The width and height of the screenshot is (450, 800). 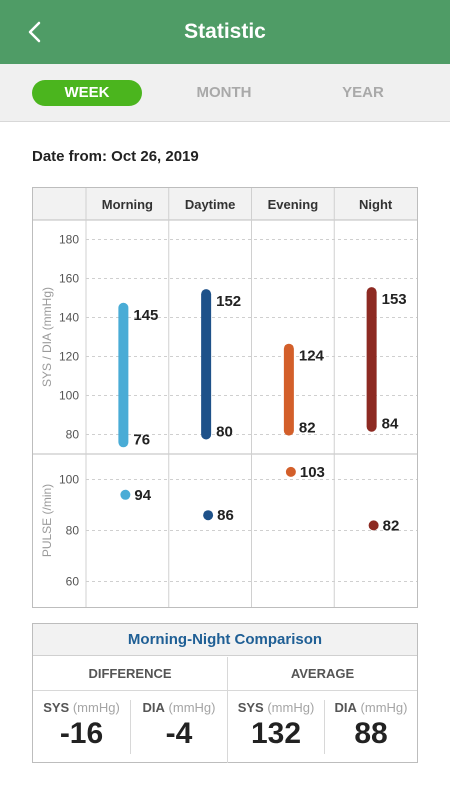 What do you see at coordinates (73, 582) in the screenshot?
I see `pulse-tick-label: 60` at bounding box center [73, 582].